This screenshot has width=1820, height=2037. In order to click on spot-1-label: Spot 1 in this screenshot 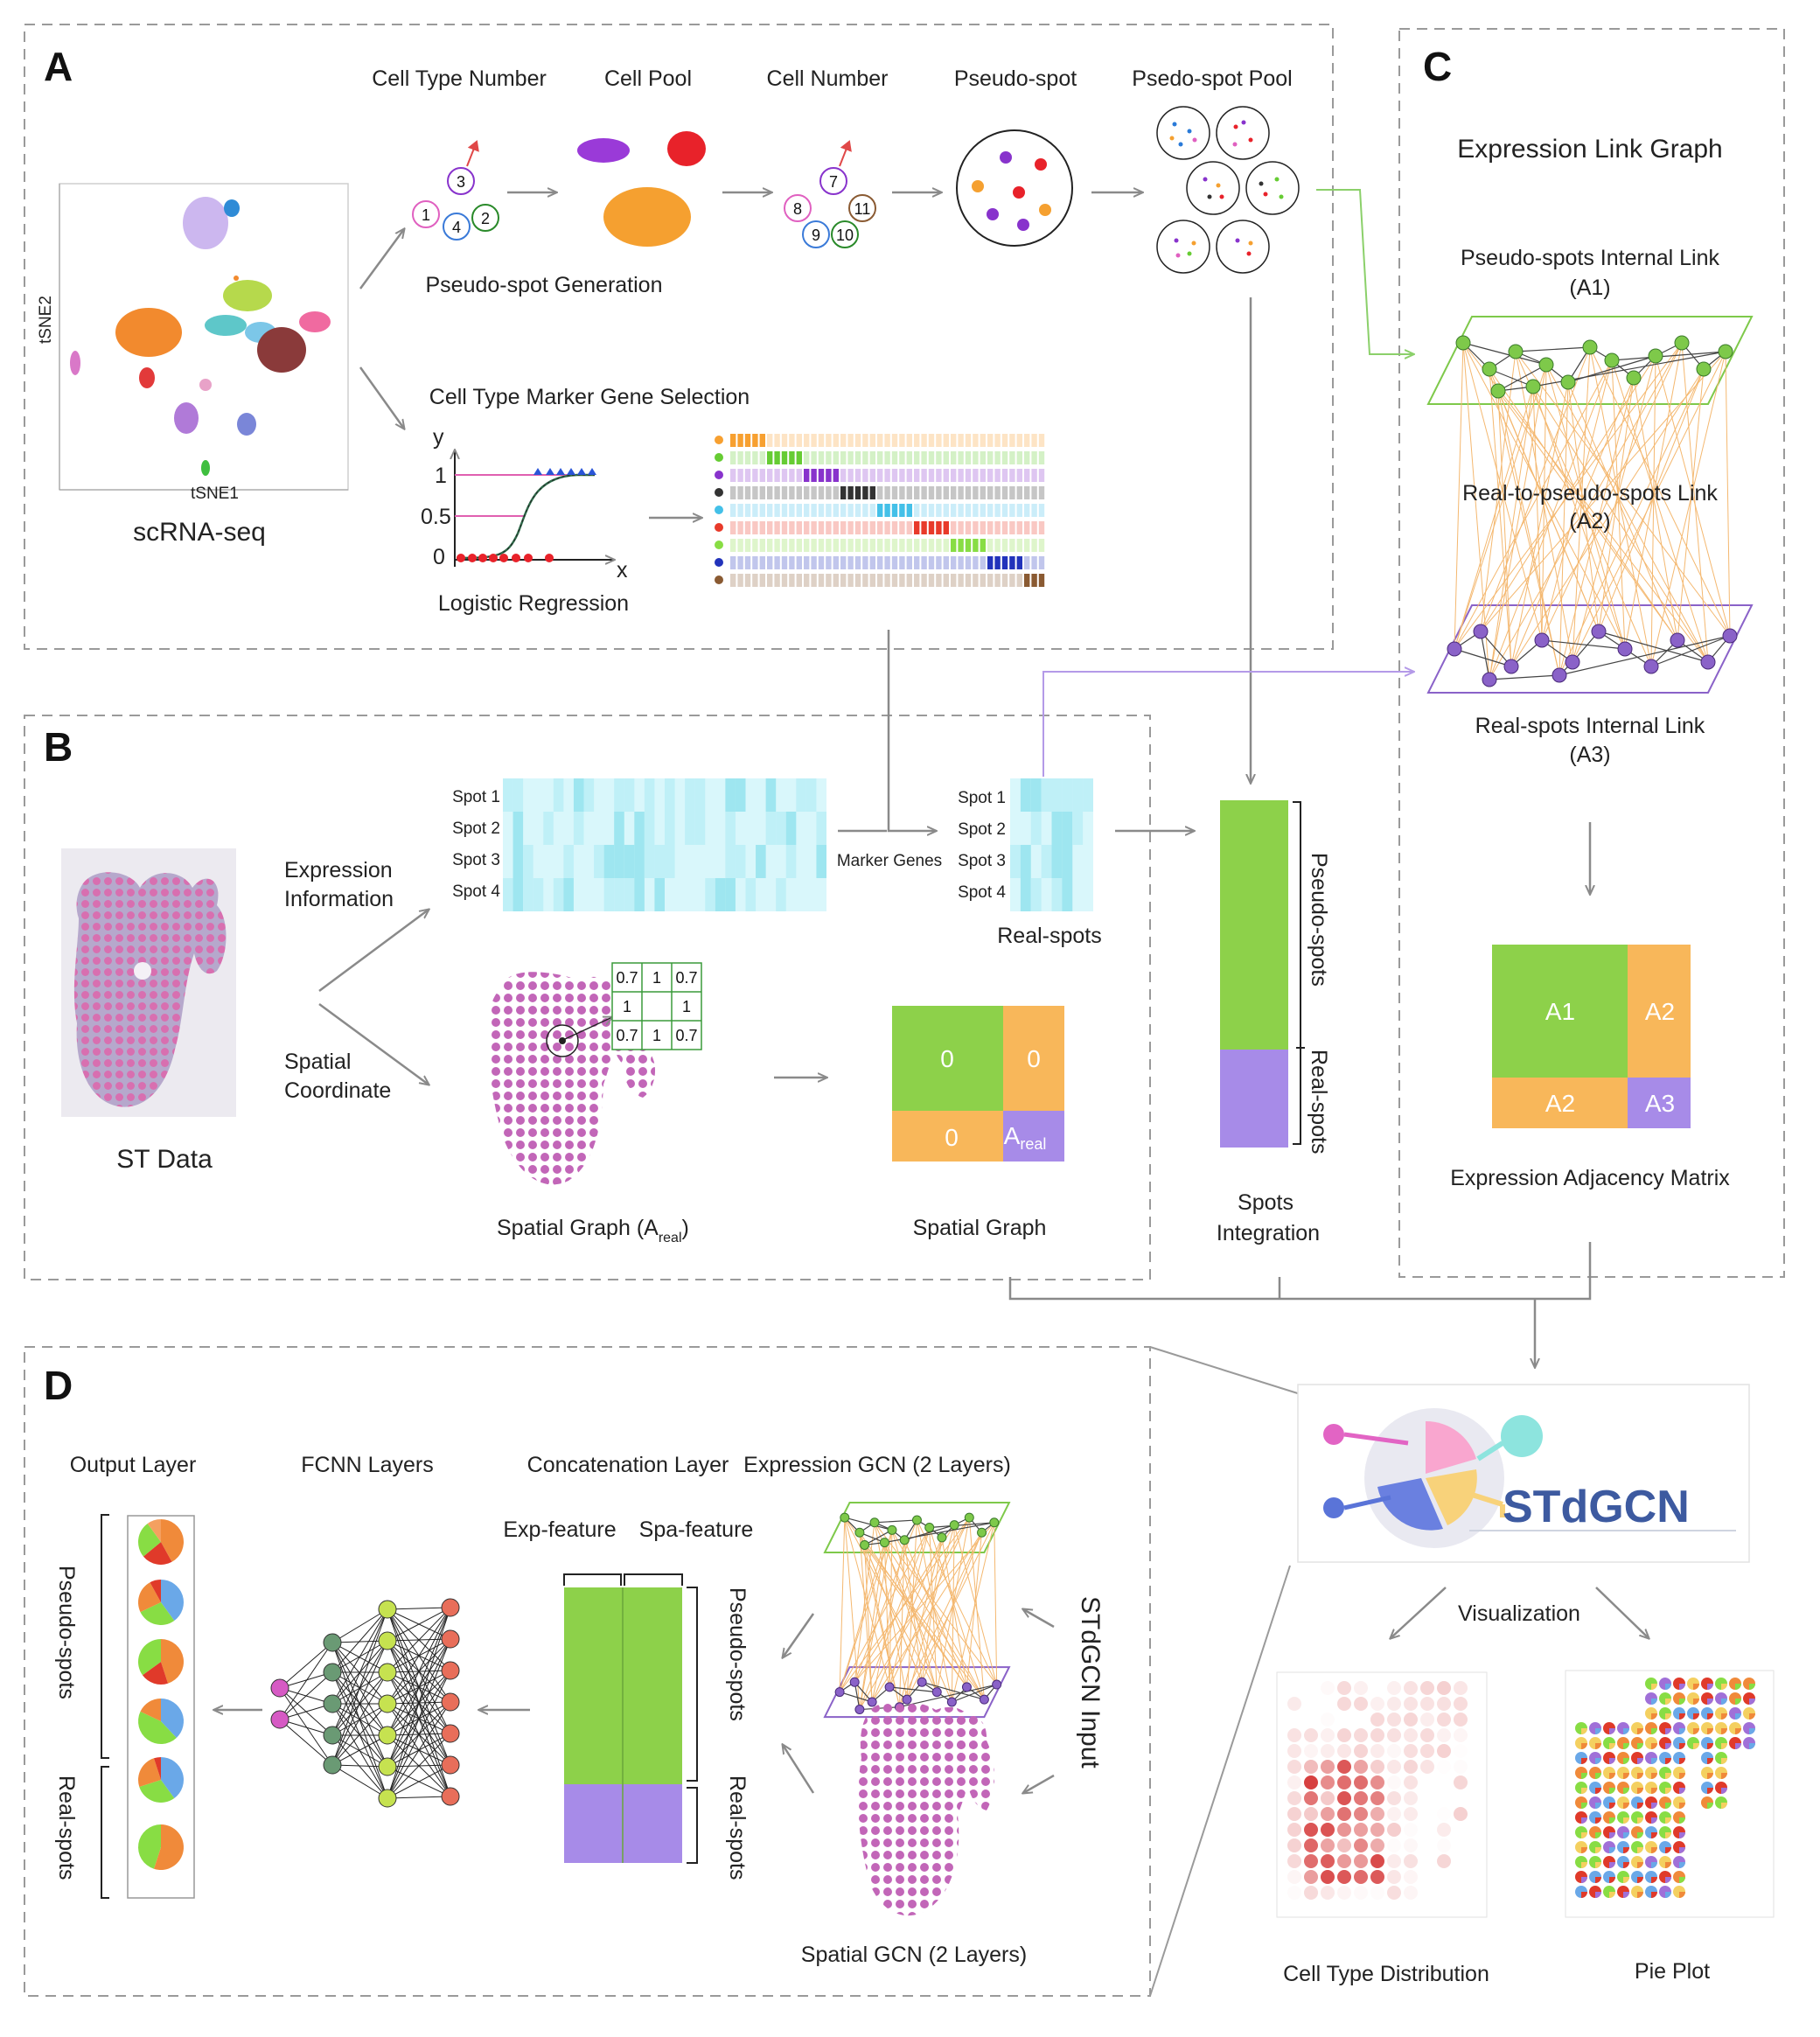, I will do `click(476, 797)`.